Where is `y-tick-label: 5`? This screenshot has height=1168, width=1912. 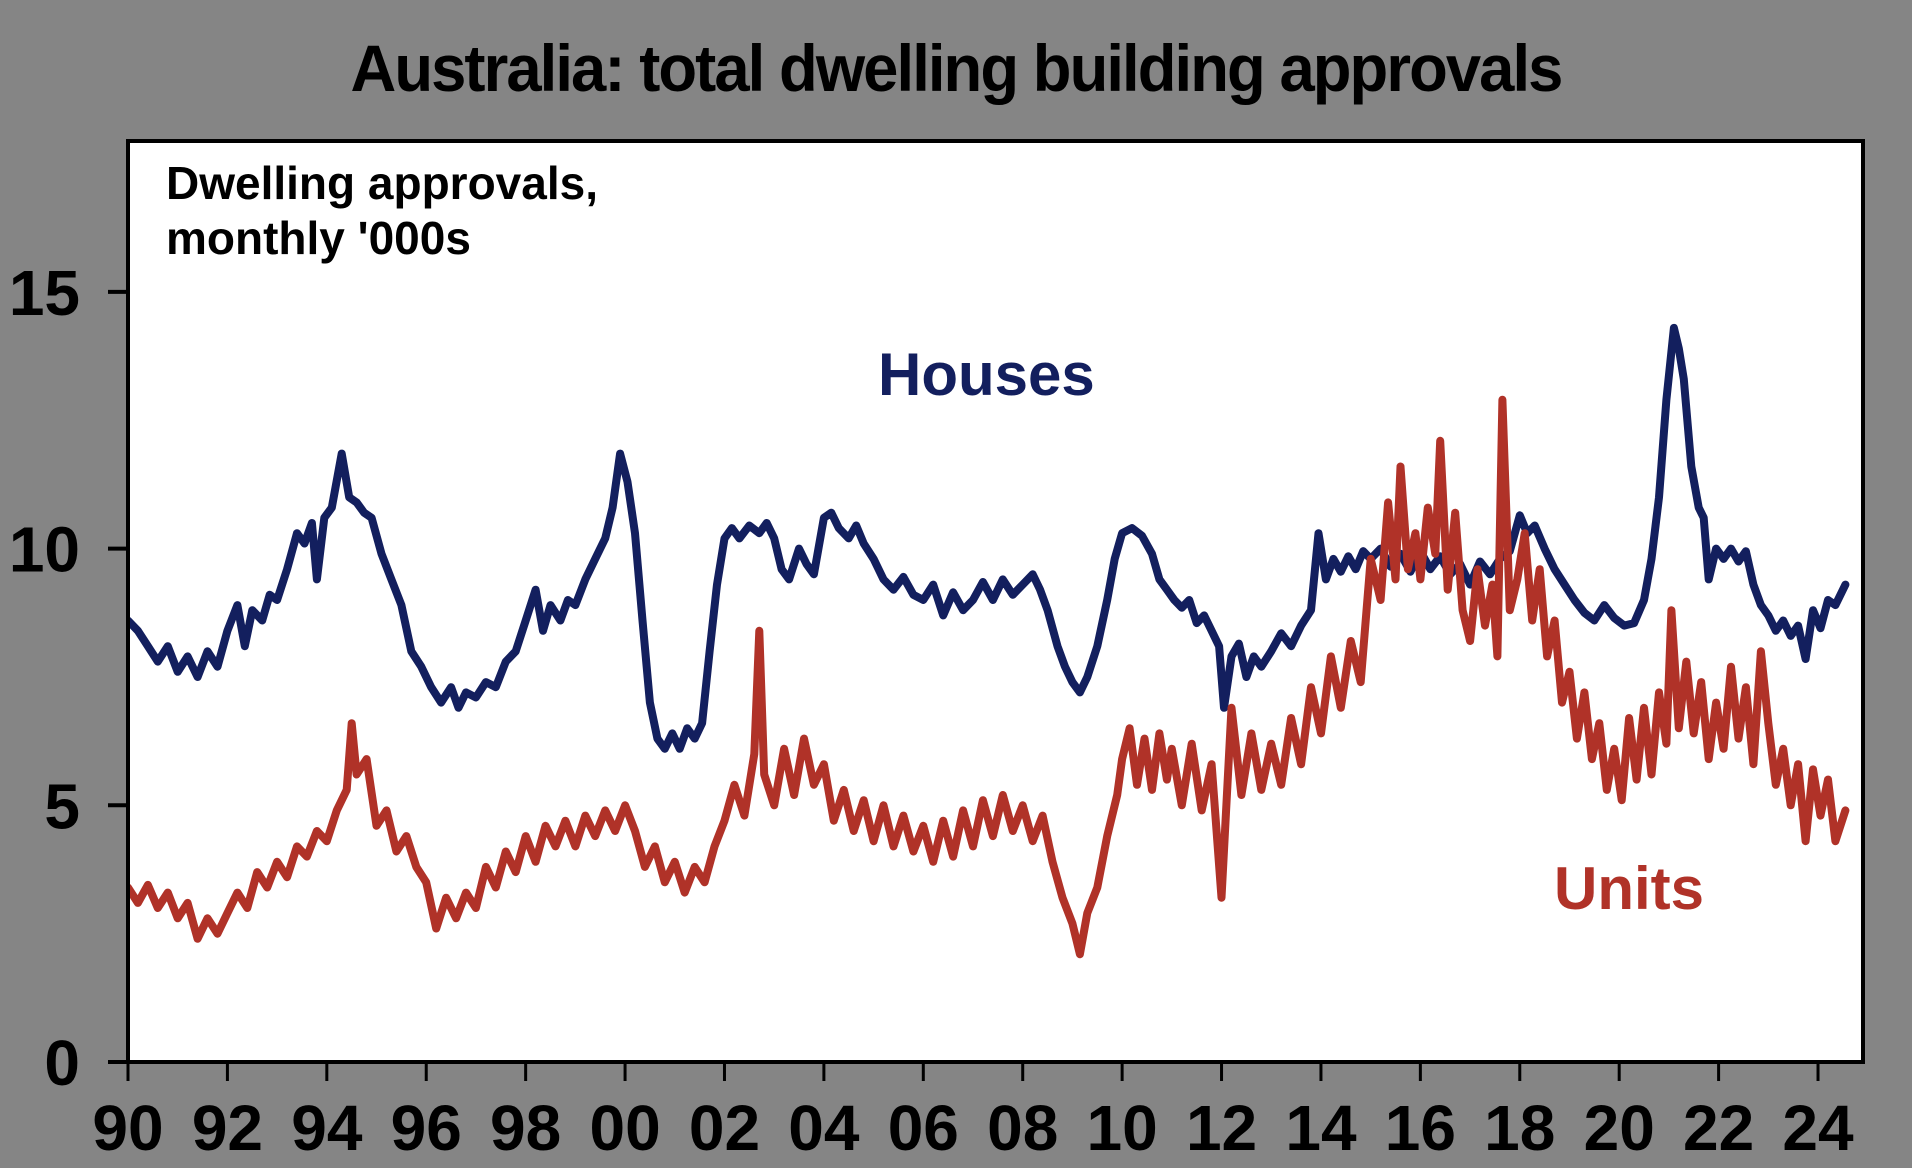 y-tick-label: 5 is located at coordinates (62, 806).